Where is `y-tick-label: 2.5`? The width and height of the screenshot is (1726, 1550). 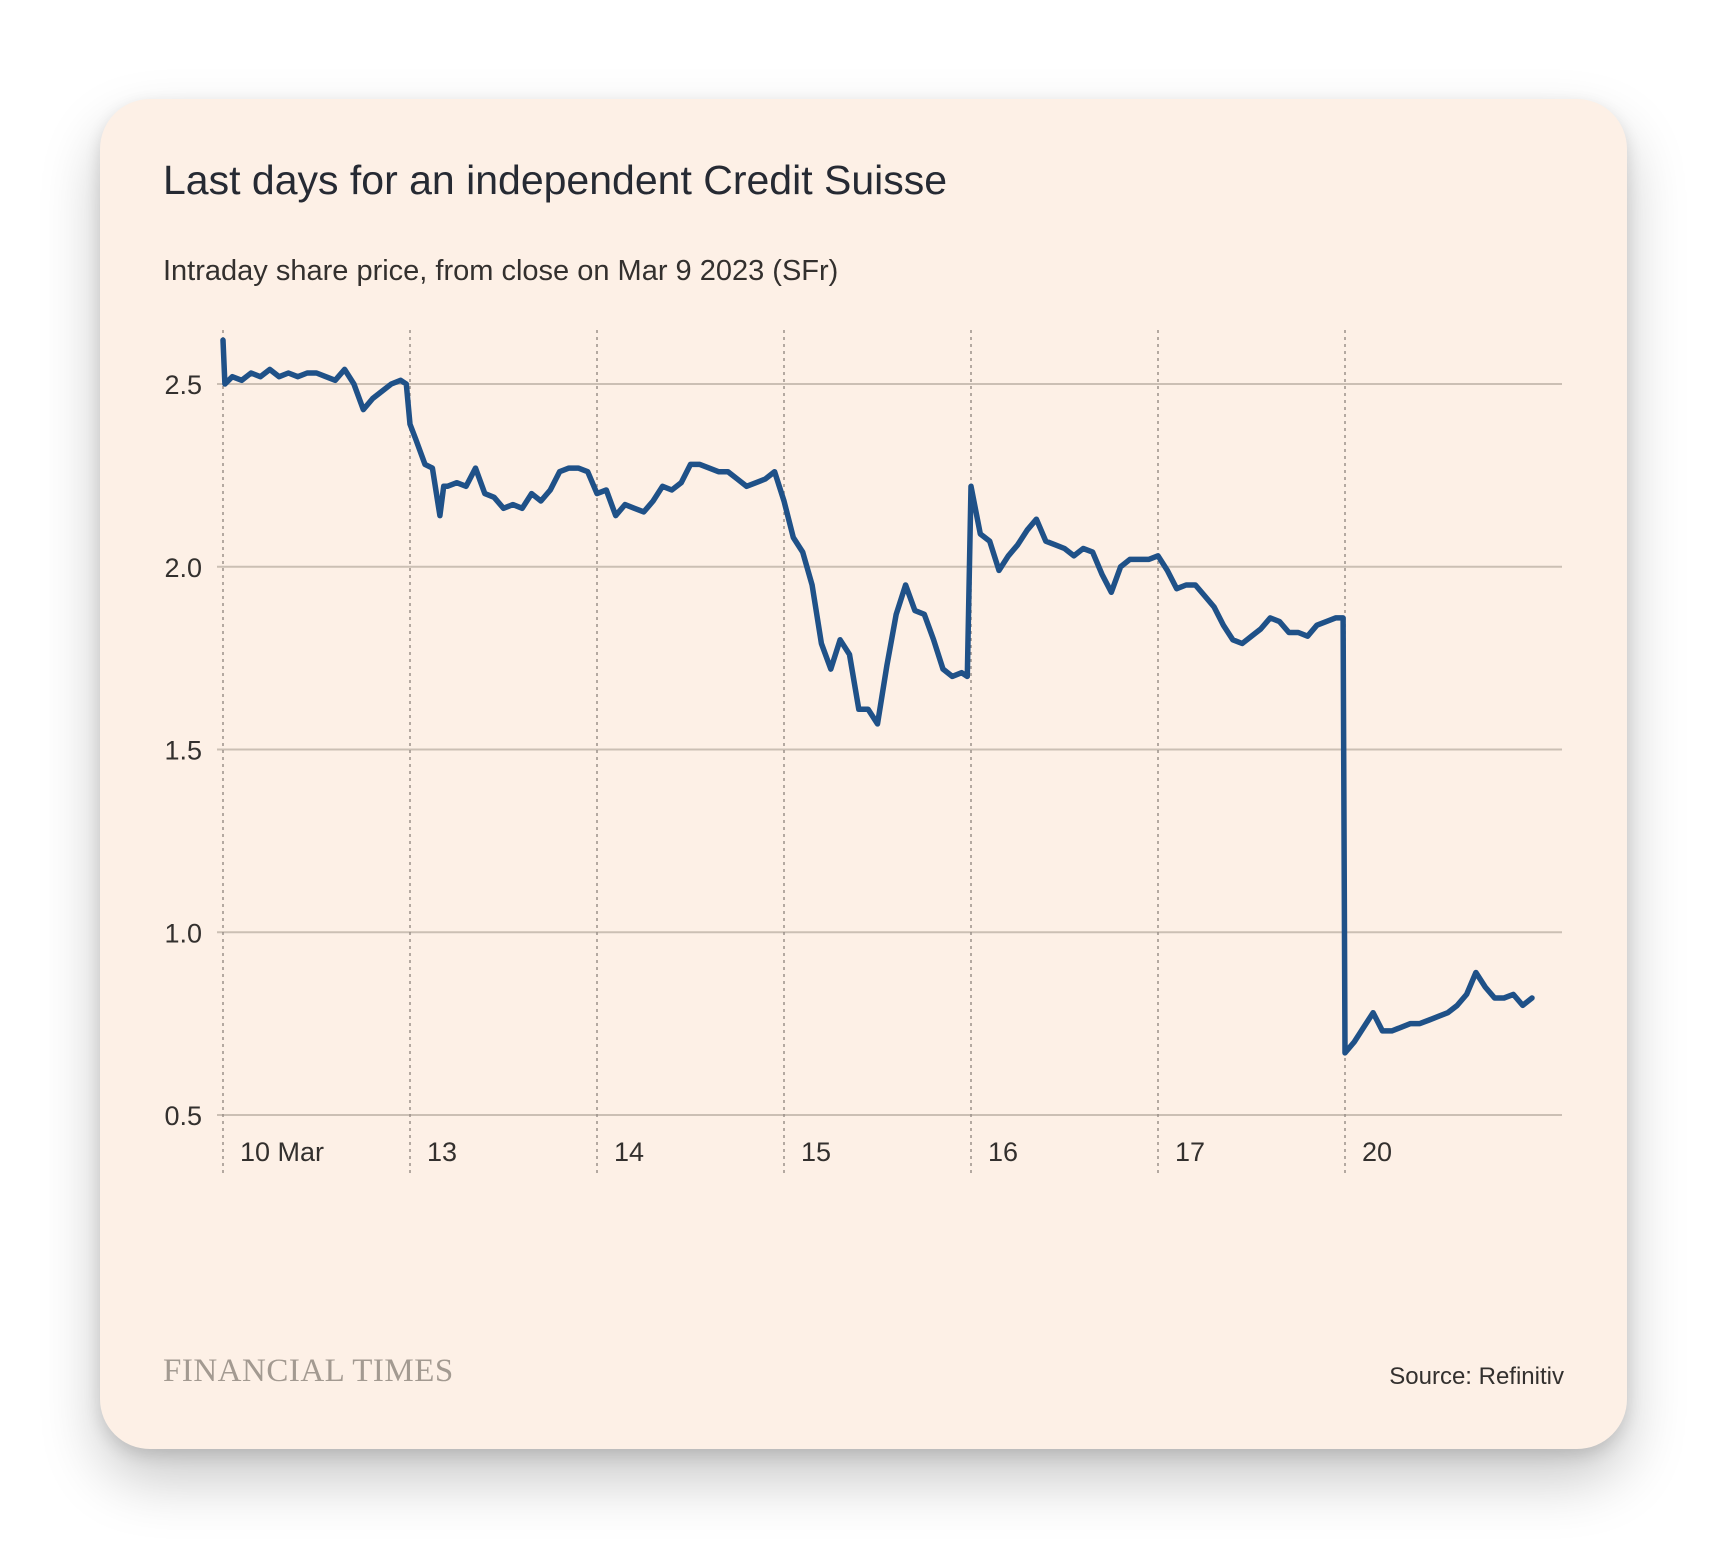
y-tick-label: 2.5 is located at coordinates (183, 385).